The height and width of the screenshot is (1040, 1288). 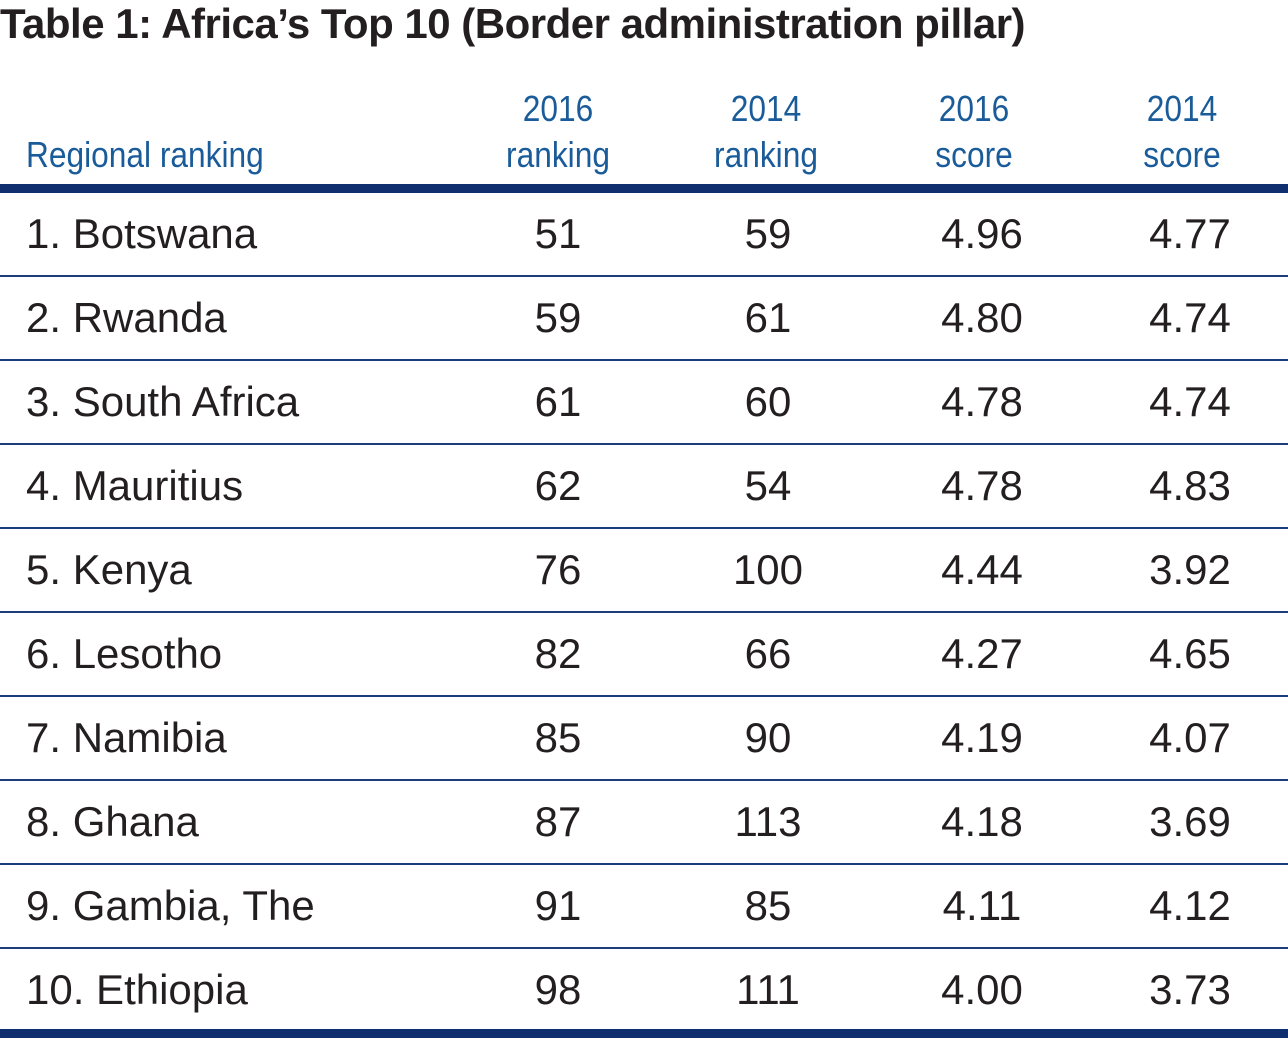 What do you see at coordinates (982, 653) in the screenshot?
I see `score-2016-cell: 4.27` at bounding box center [982, 653].